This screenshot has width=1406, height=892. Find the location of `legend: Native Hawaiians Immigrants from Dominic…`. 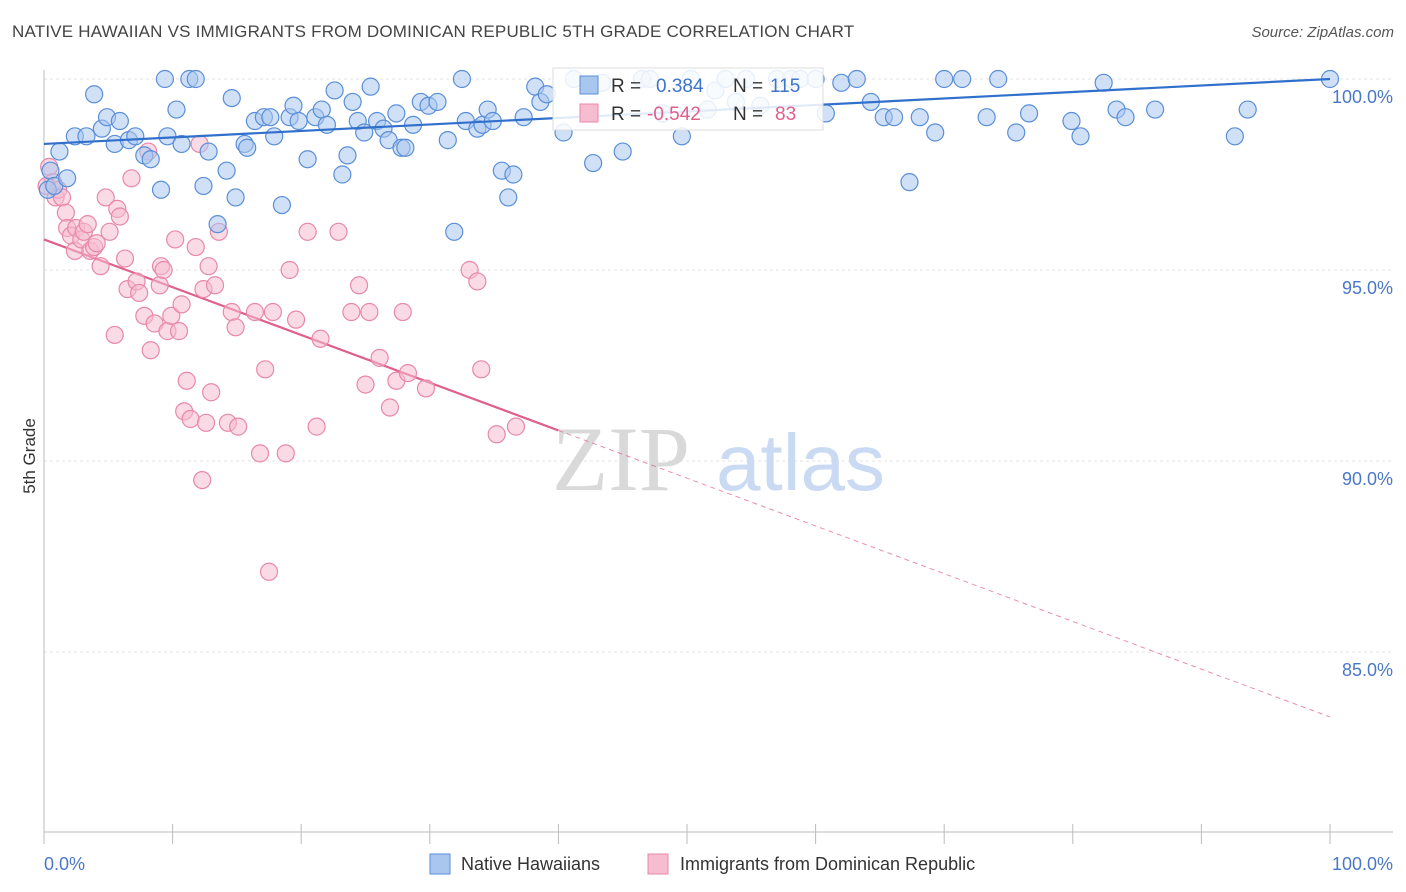

legend: Native Hawaiians Immigrants from Dominic… is located at coordinates (702, 864).